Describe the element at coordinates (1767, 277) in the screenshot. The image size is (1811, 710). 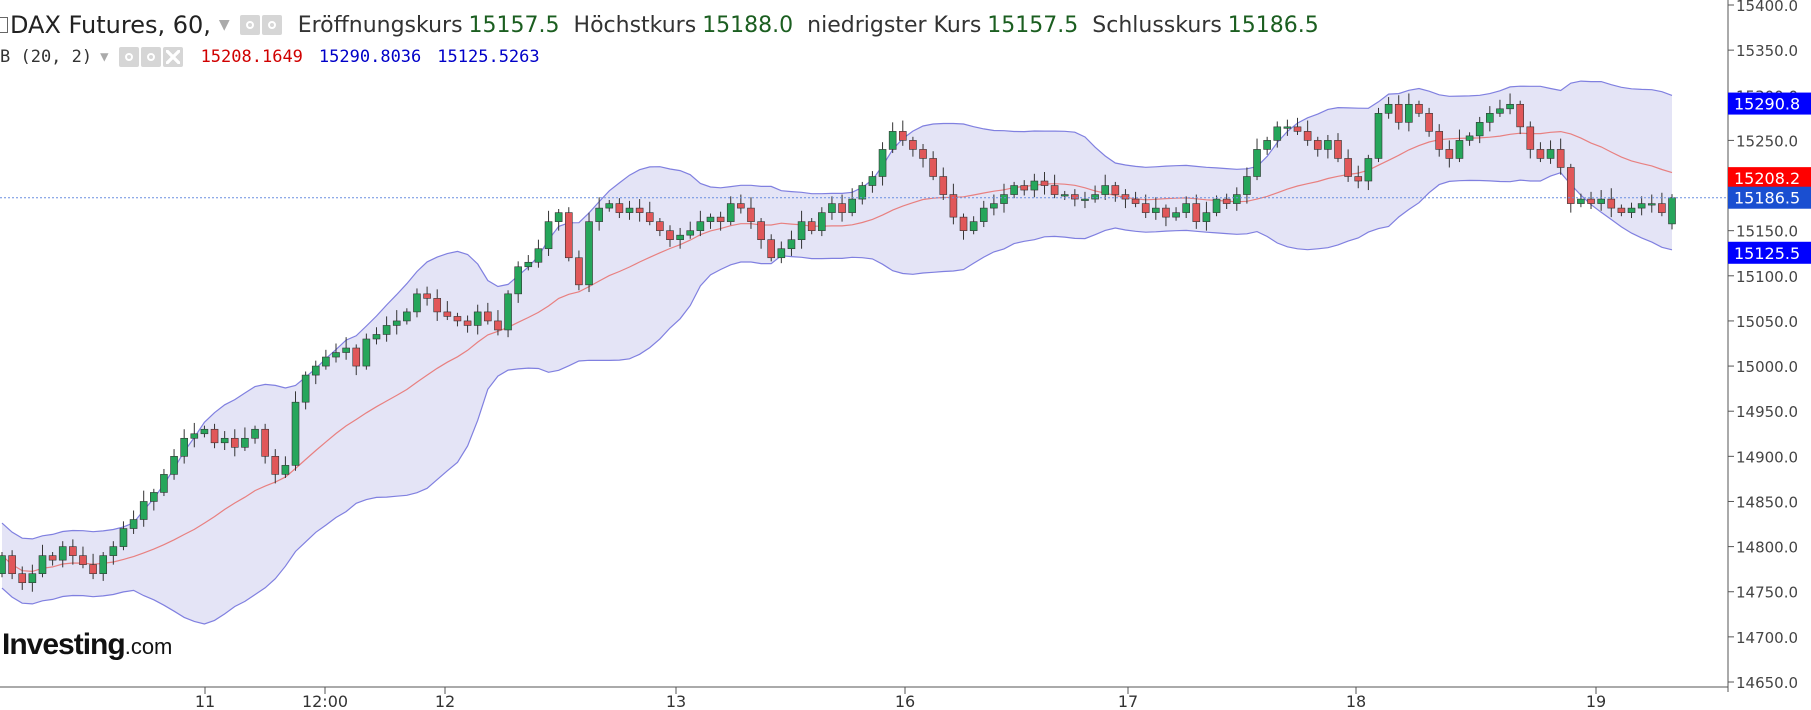
I see `y-tick-label: 15100.0` at that location.